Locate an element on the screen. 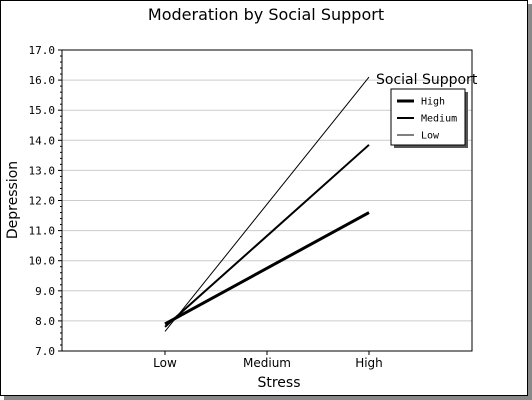  x-axis-ticks: Low Medium High is located at coordinates (268, 360).